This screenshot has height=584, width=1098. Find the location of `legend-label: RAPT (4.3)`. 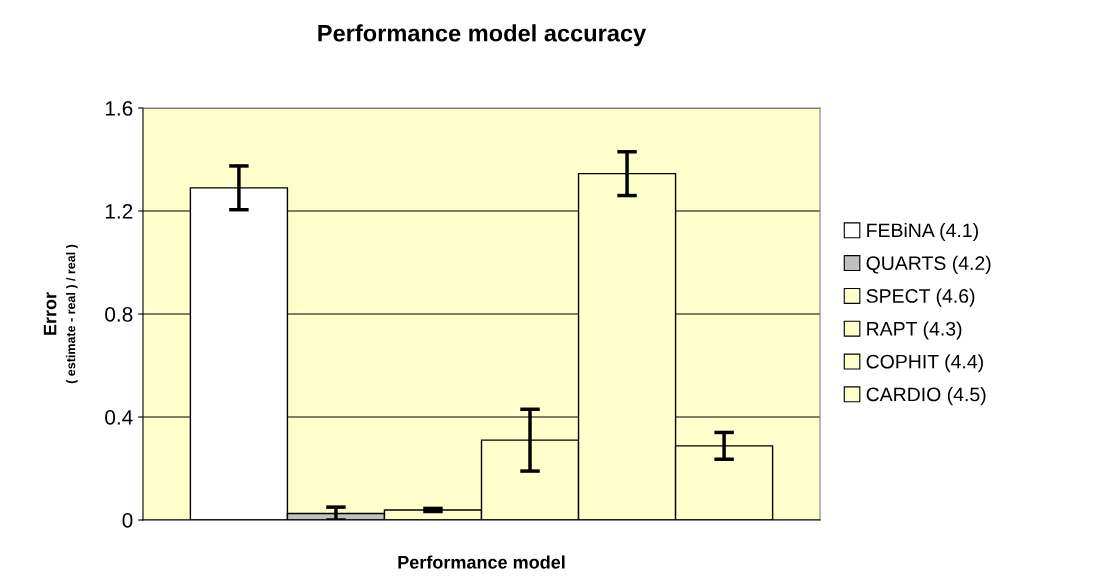

legend-label: RAPT (4.3) is located at coordinates (914, 330).